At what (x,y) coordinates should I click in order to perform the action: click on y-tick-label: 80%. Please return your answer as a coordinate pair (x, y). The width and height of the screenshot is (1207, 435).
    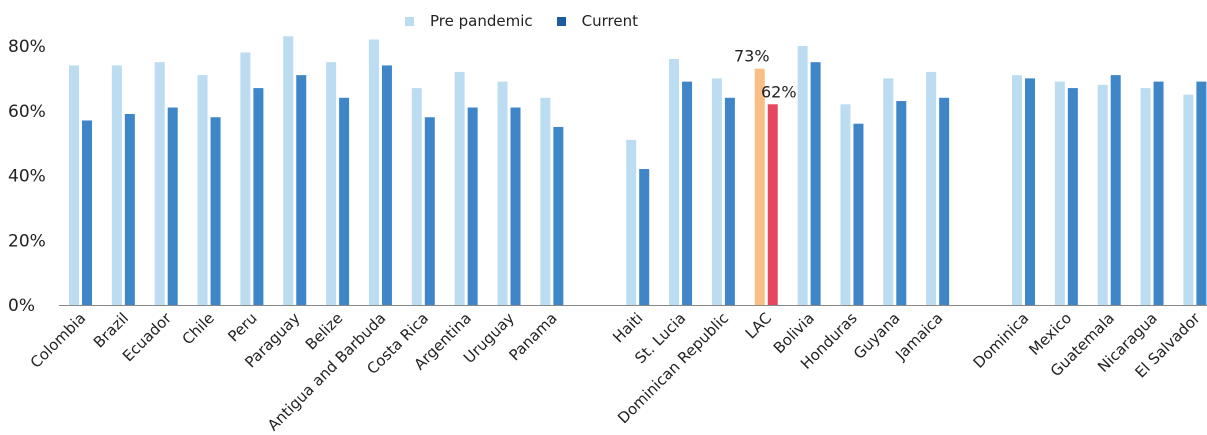
    Looking at the image, I should click on (27, 47).